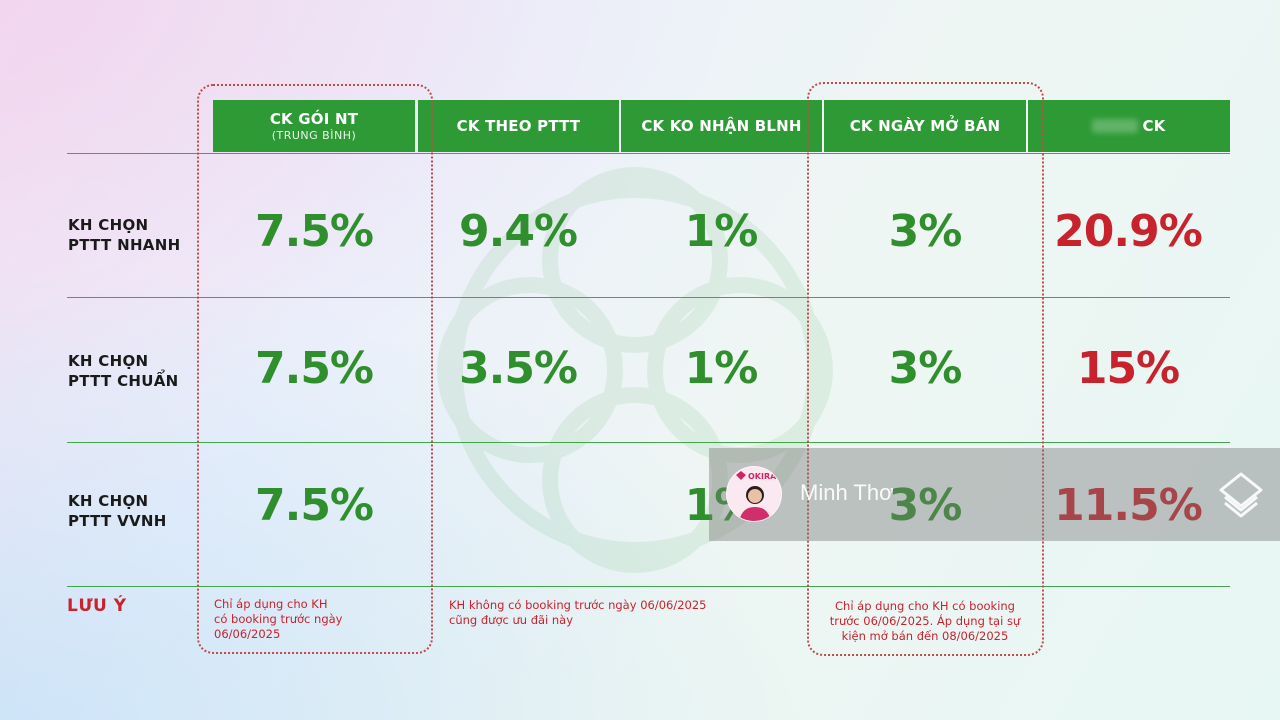 The image size is (1280, 720). Describe the element at coordinates (847, 492) in the screenshot. I see `presenter-name: Minh Thơ` at that location.